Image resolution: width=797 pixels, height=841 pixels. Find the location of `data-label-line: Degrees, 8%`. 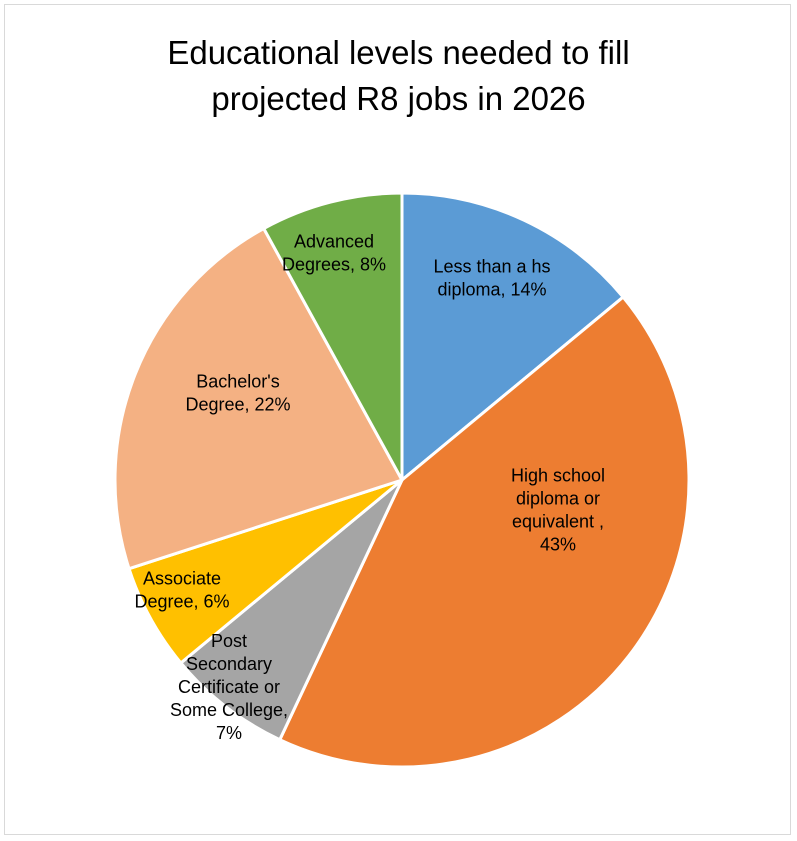

data-label-line: Degrees, 8% is located at coordinates (334, 265).